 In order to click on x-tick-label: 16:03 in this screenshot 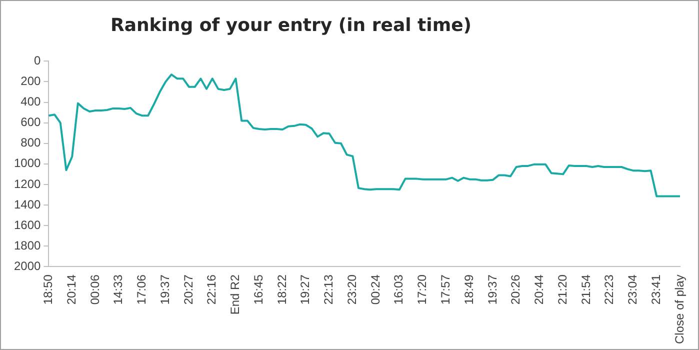, I will do `click(399, 289)`.